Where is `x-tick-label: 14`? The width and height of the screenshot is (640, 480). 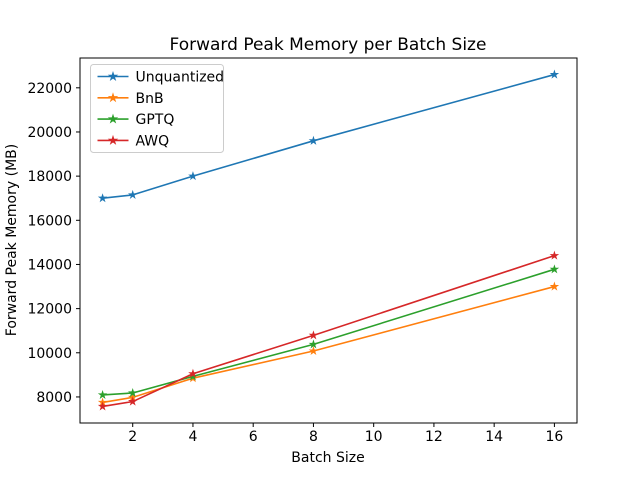 x-tick-label: 14 is located at coordinates (494, 437).